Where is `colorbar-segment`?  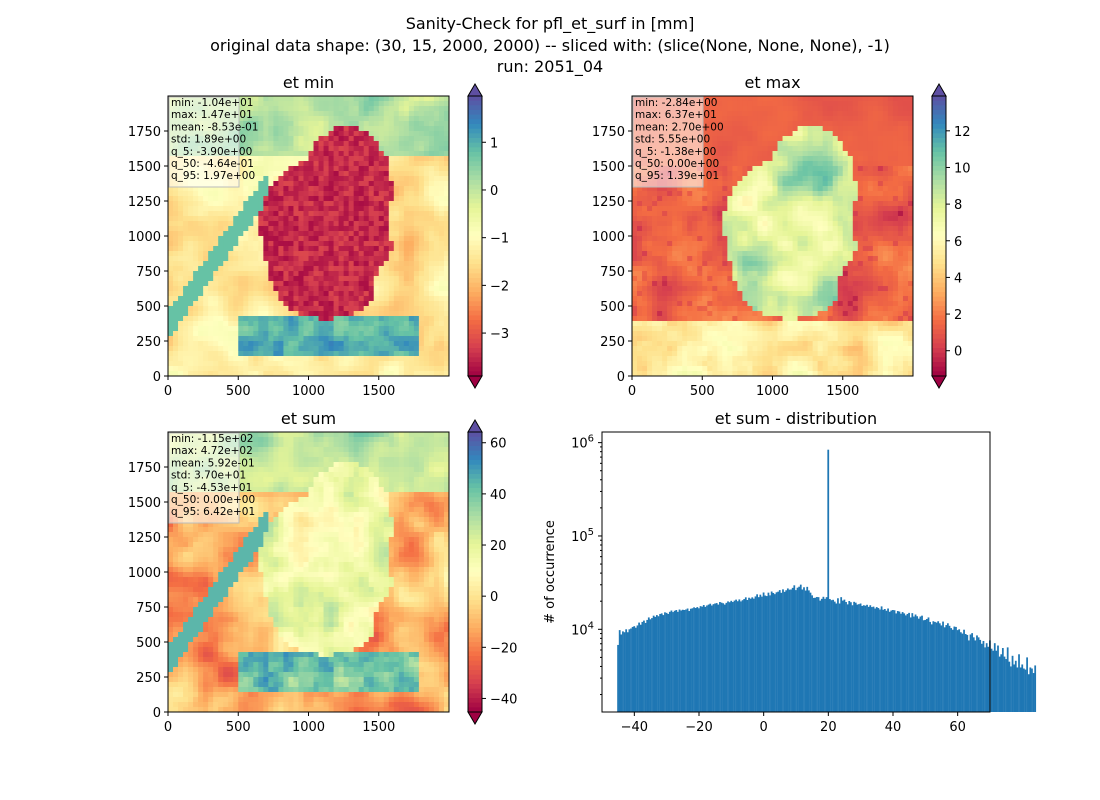
colorbar-segment is located at coordinates (475, 323).